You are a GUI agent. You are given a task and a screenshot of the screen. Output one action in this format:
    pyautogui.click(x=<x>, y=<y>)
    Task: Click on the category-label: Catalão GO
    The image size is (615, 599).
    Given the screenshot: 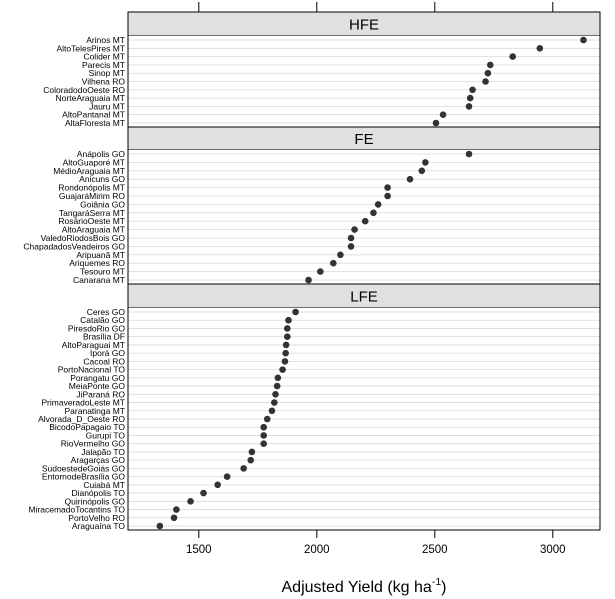 What is the action you would take?
    pyautogui.click(x=102, y=320)
    